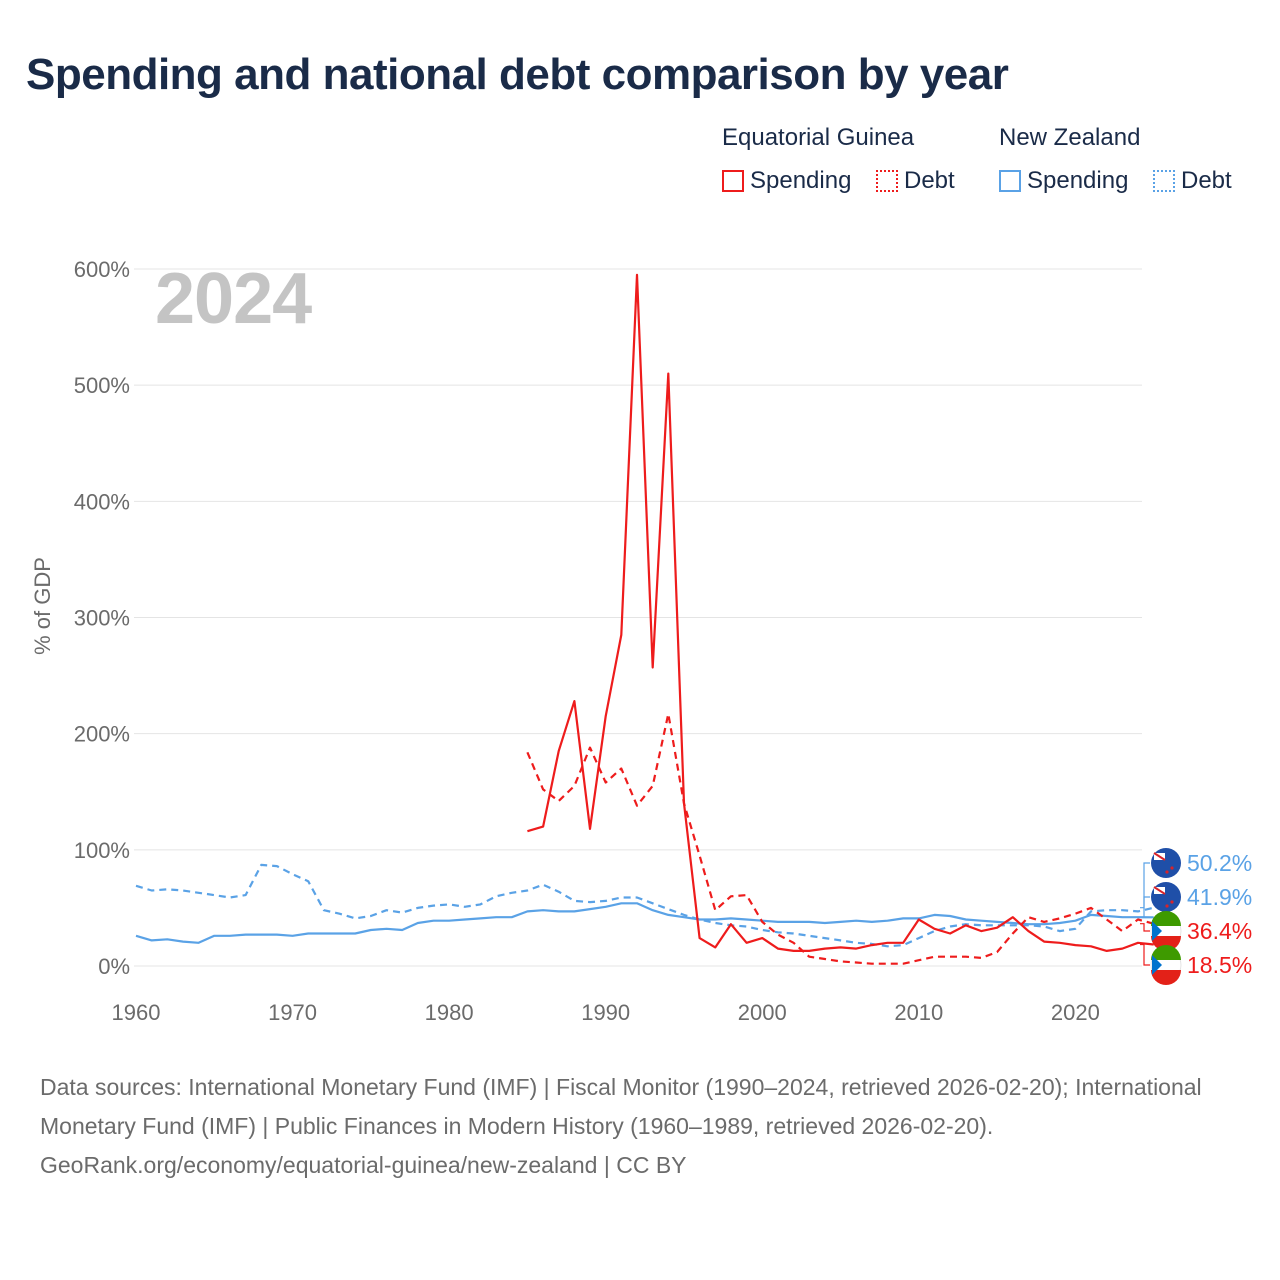 The width and height of the screenshot is (1280, 1280). I want to click on legend-item-eq-guinea-spending: Spending, so click(786, 181).